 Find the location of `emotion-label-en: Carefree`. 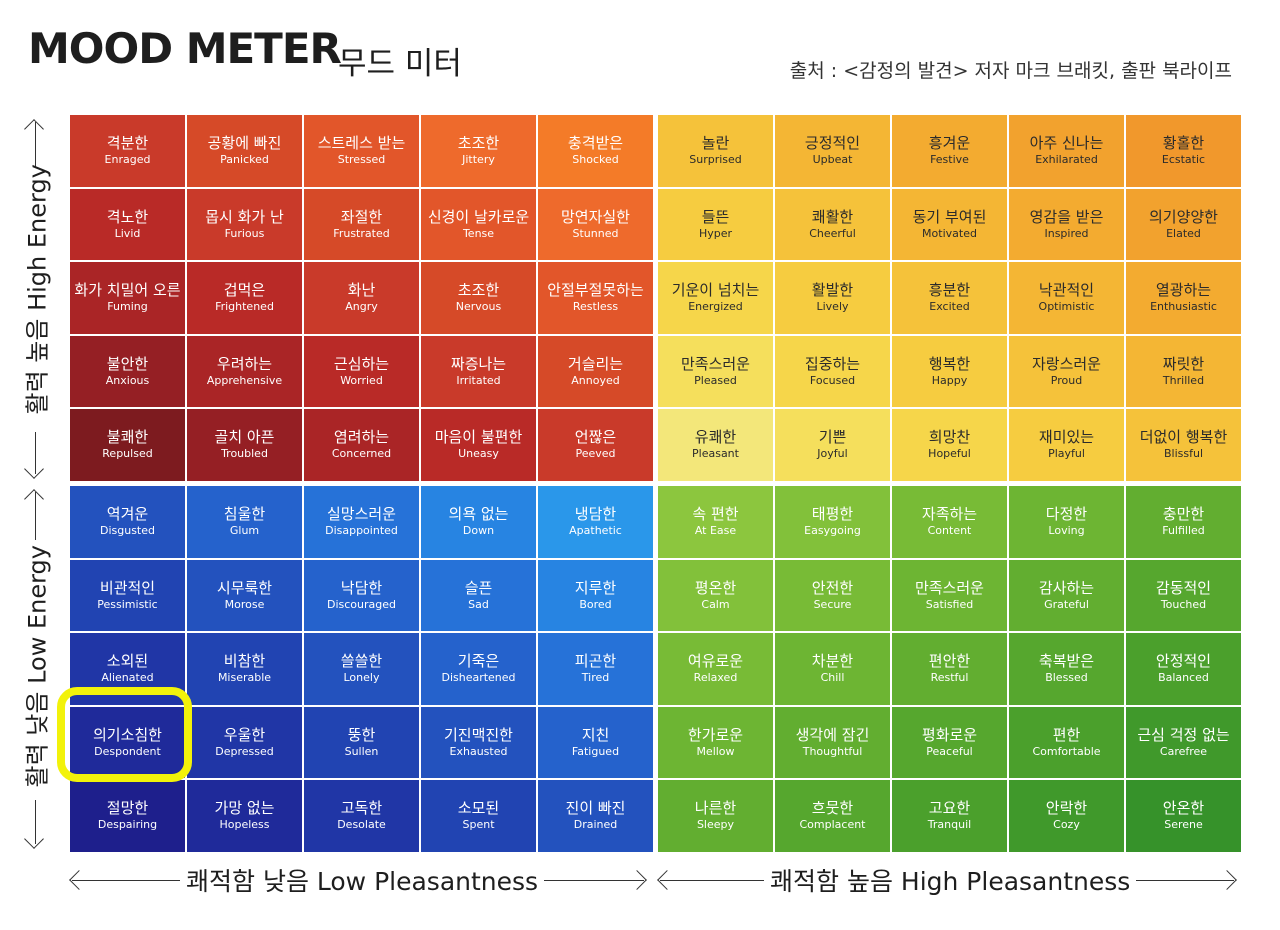

emotion-label-en: Carefree is located at coordinates (1183, 751).